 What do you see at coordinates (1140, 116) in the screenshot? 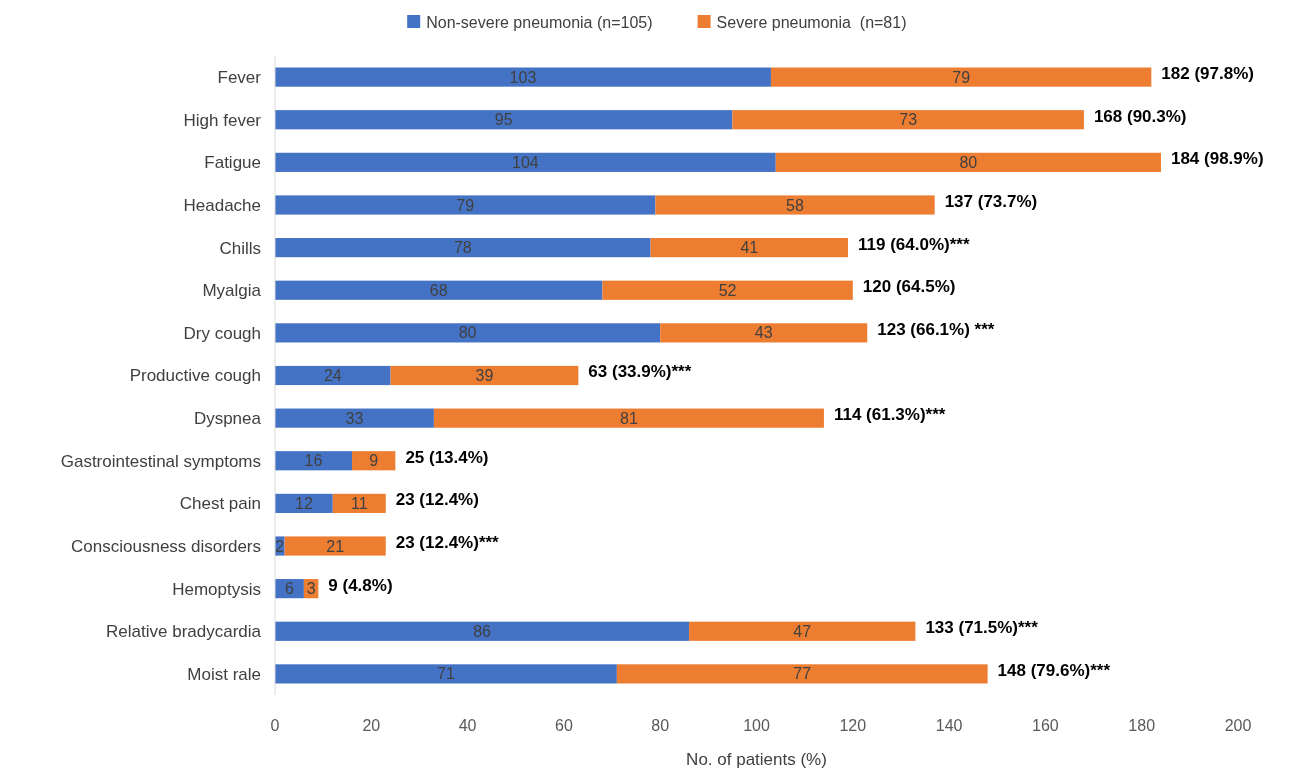
I see `total-label: 168 (90.3%)` at bounding box center [1140, 116].